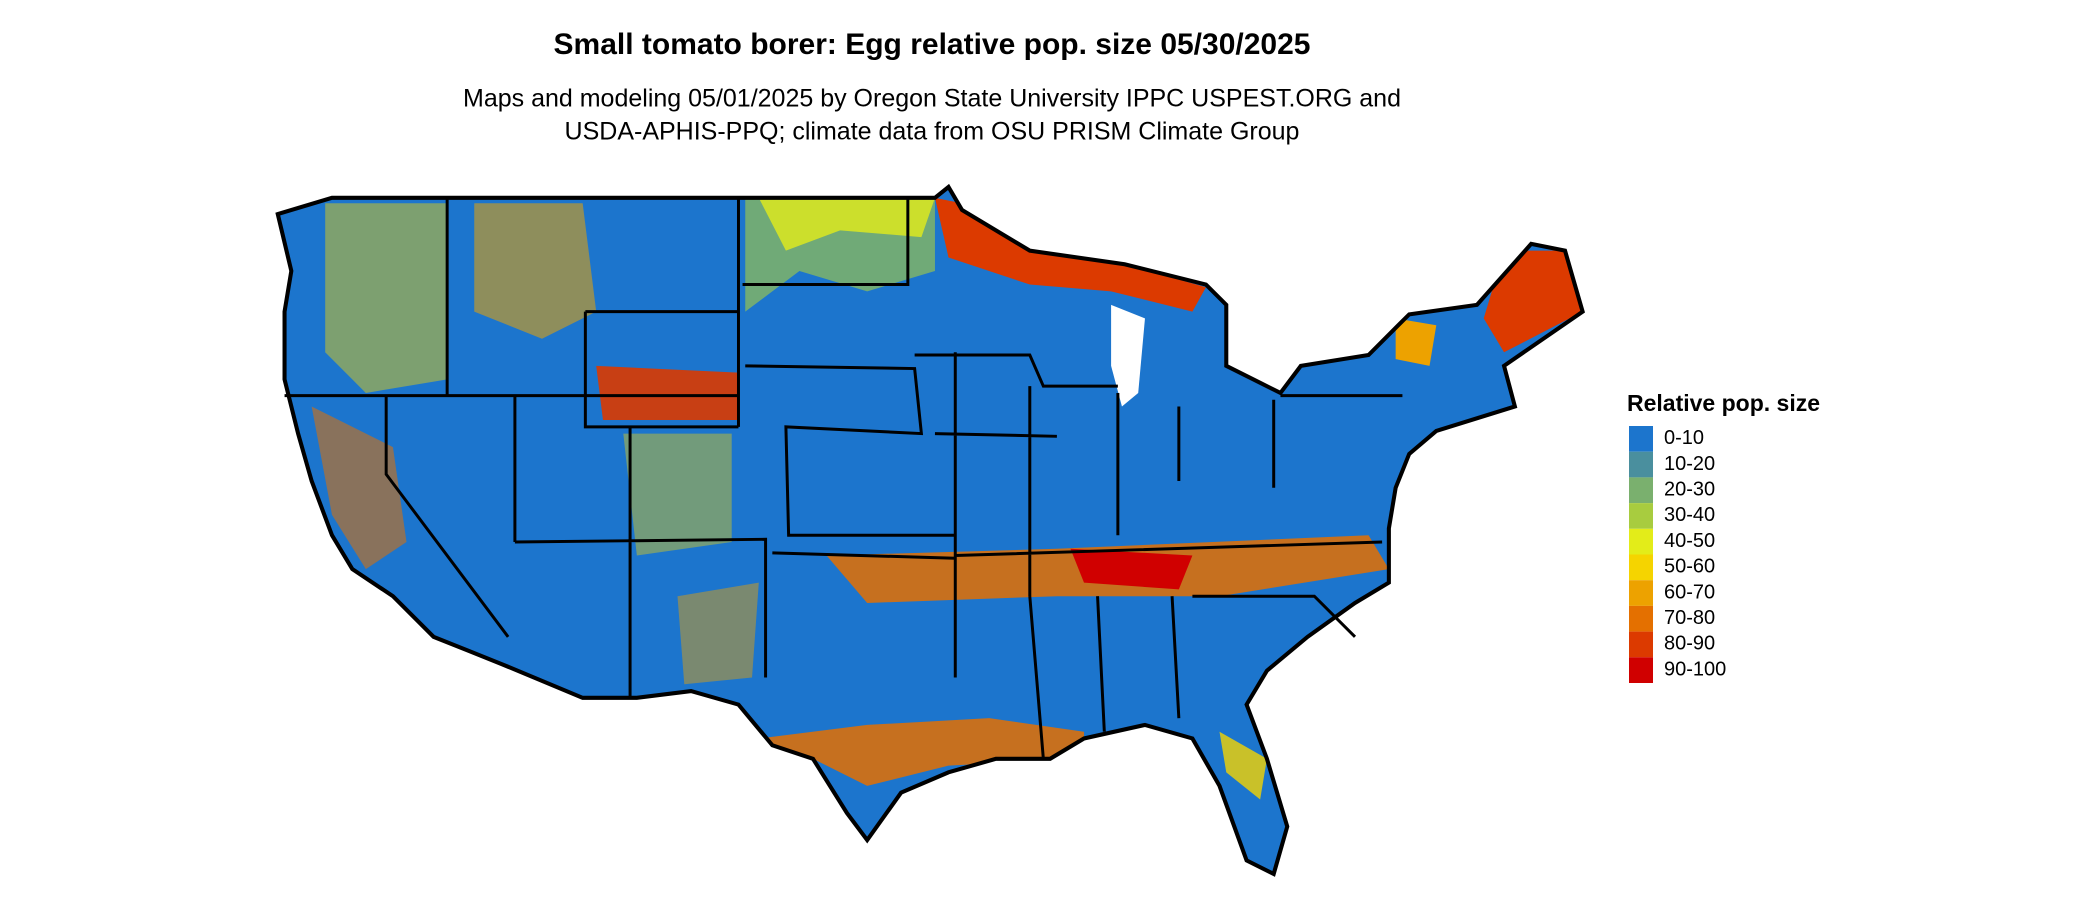 Image resolution: width=2100 pixels, height=897 pixels. I want to click on lake, so click(1128, 355).